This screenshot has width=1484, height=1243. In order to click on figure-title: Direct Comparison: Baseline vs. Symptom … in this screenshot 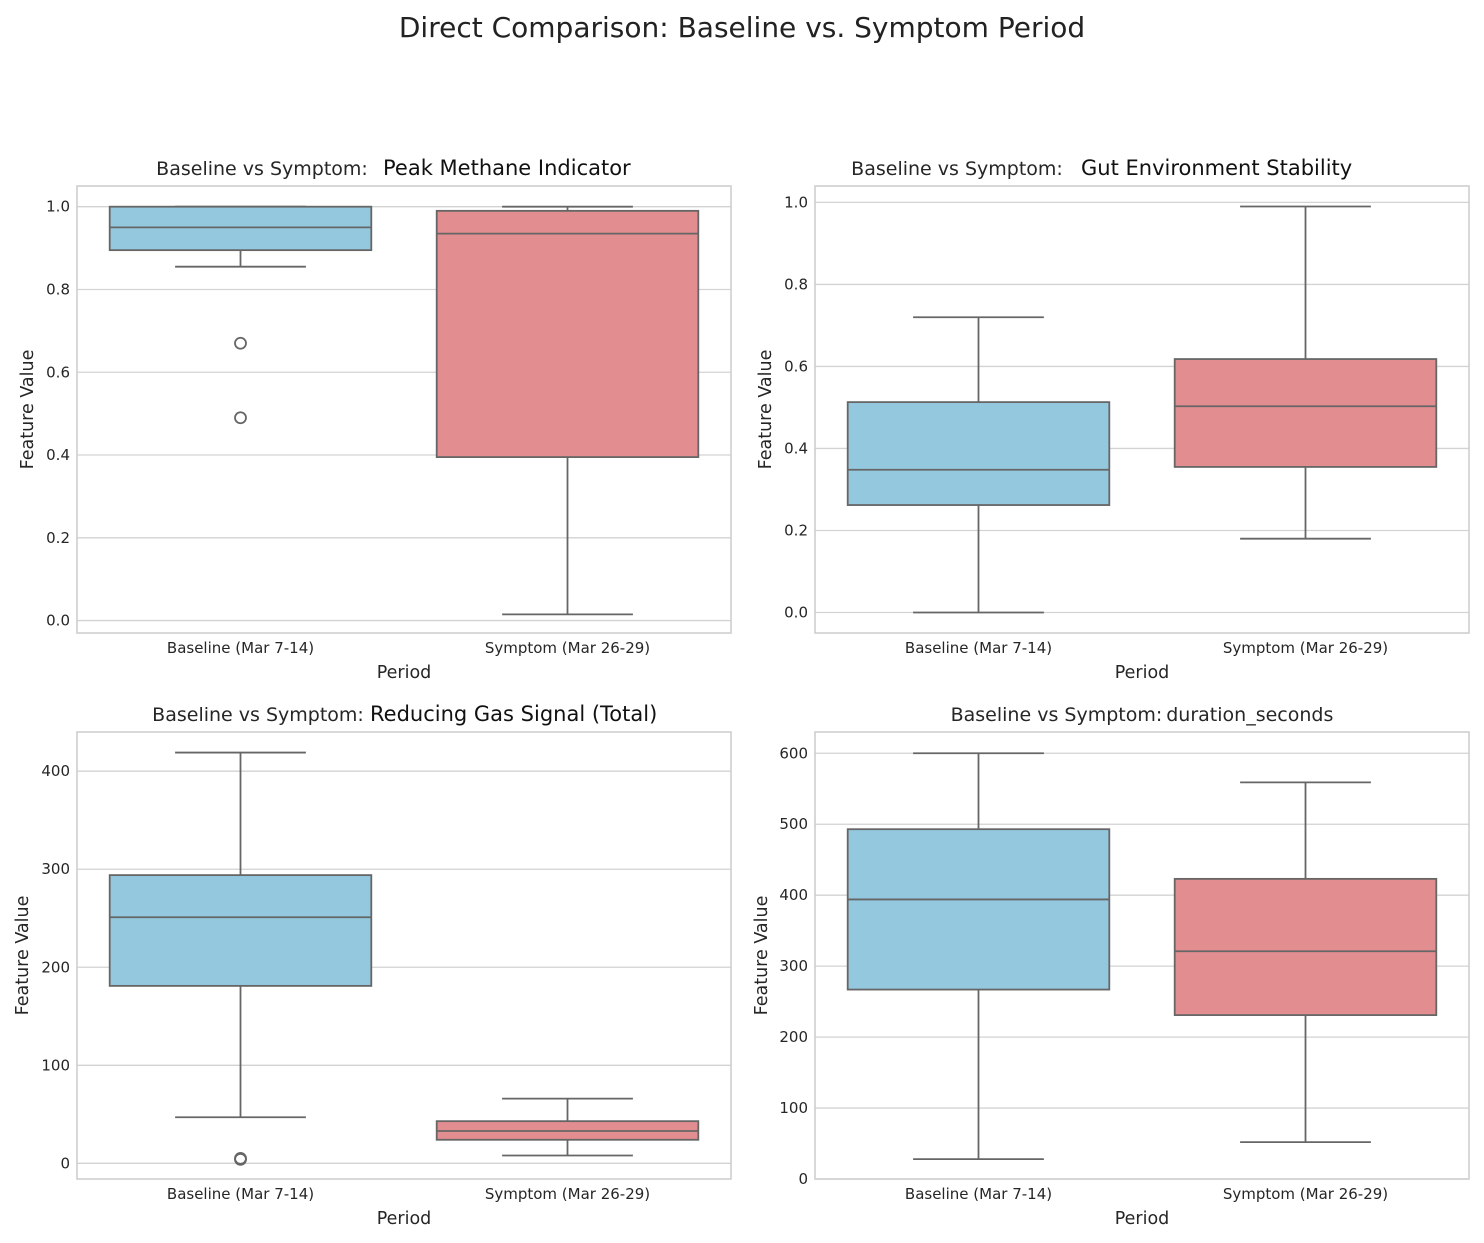, I will do `click(742, 27)`.